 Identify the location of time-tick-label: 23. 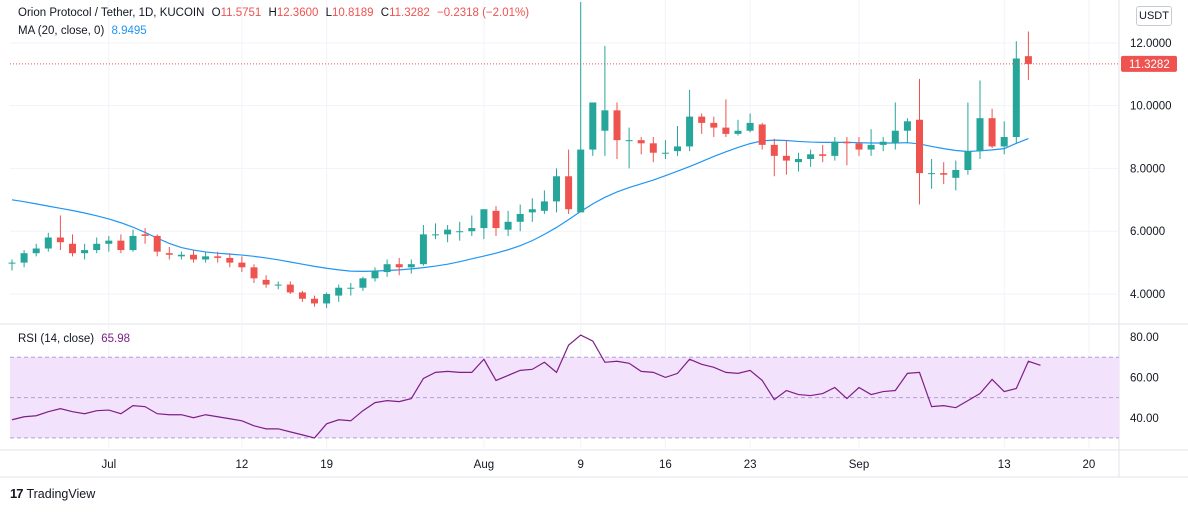
(750, 465).